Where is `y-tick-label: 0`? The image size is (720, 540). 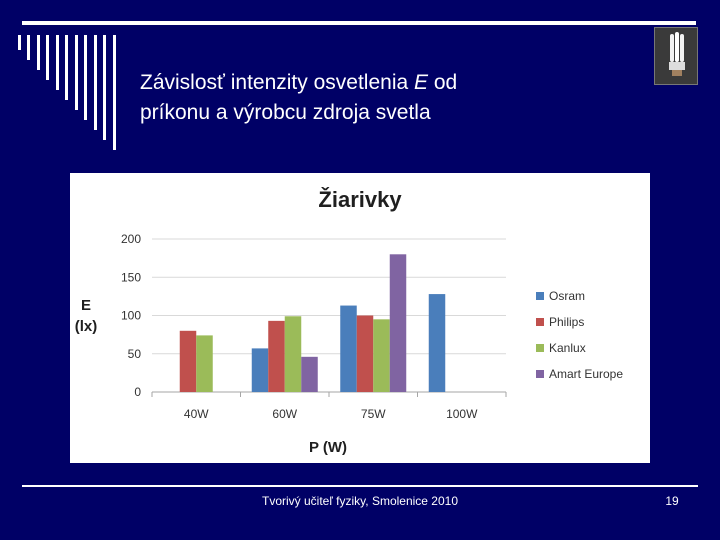
y-tick-label: 0 is located at coordinates (137, 392).